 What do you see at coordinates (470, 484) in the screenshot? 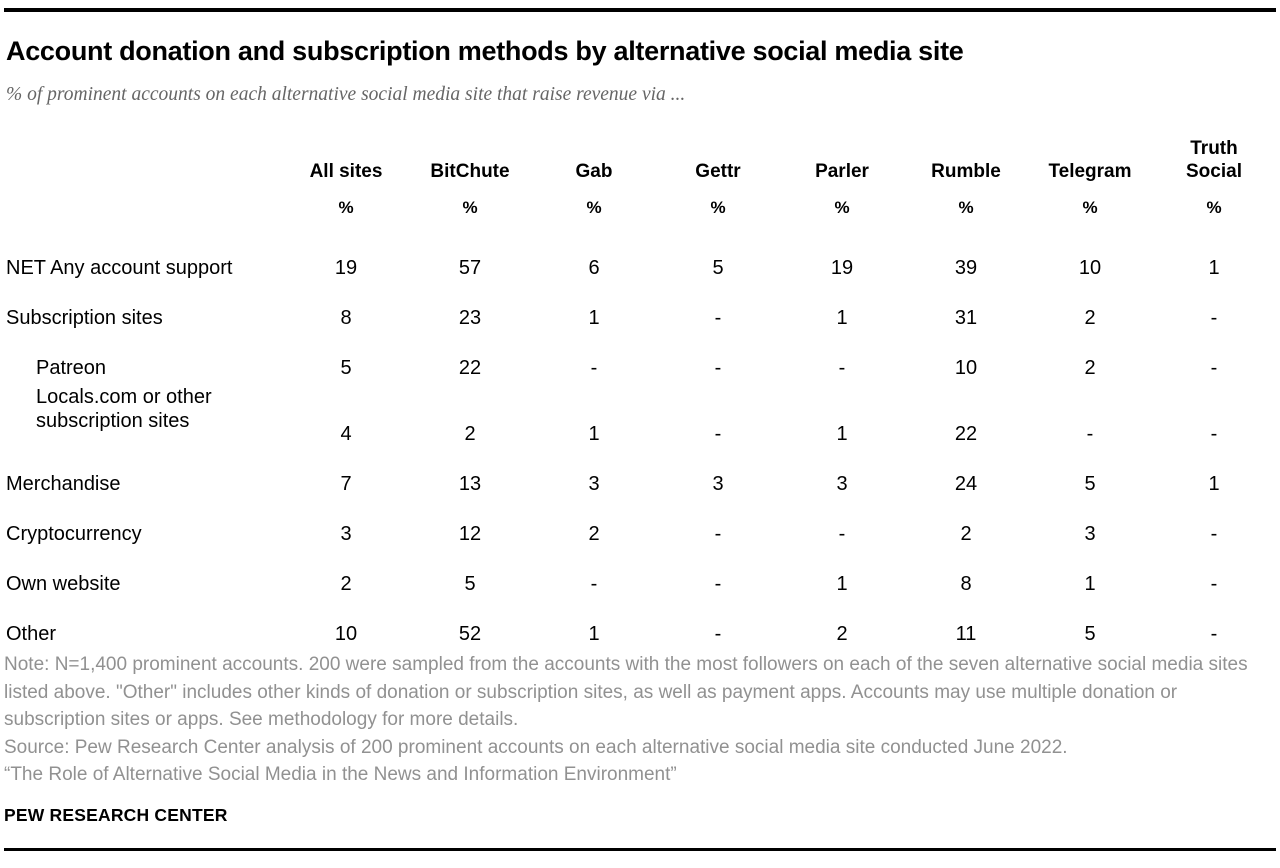
I see `cell: 13` at bounding box center [470, 484].